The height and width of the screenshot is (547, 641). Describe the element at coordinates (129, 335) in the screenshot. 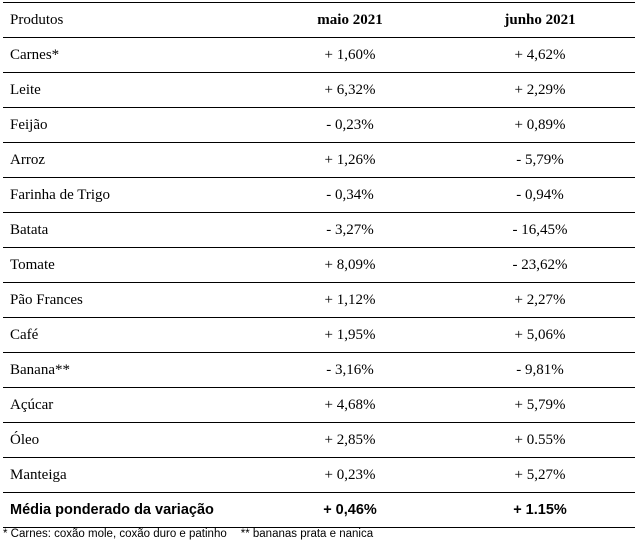

I see `product-cell: Café` at that location.